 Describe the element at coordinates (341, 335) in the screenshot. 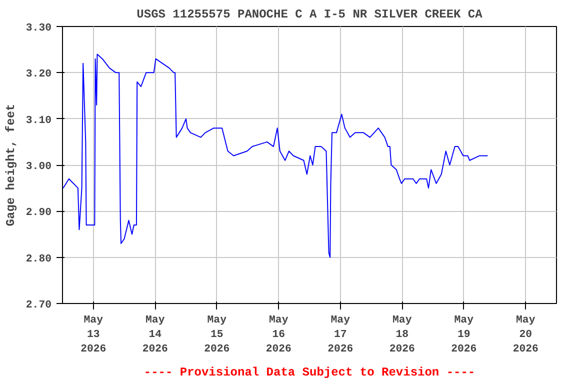

I see `x-tick-label: May 17 2026` at that location.